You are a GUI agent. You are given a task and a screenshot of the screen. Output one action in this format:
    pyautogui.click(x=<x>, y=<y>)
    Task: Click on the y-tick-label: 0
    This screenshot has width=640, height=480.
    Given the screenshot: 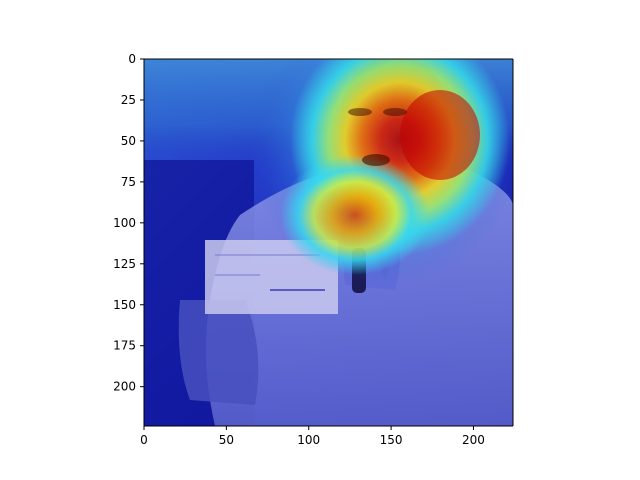 What is the action you would take?
    pyautogui.click(x=132, y=59)
    